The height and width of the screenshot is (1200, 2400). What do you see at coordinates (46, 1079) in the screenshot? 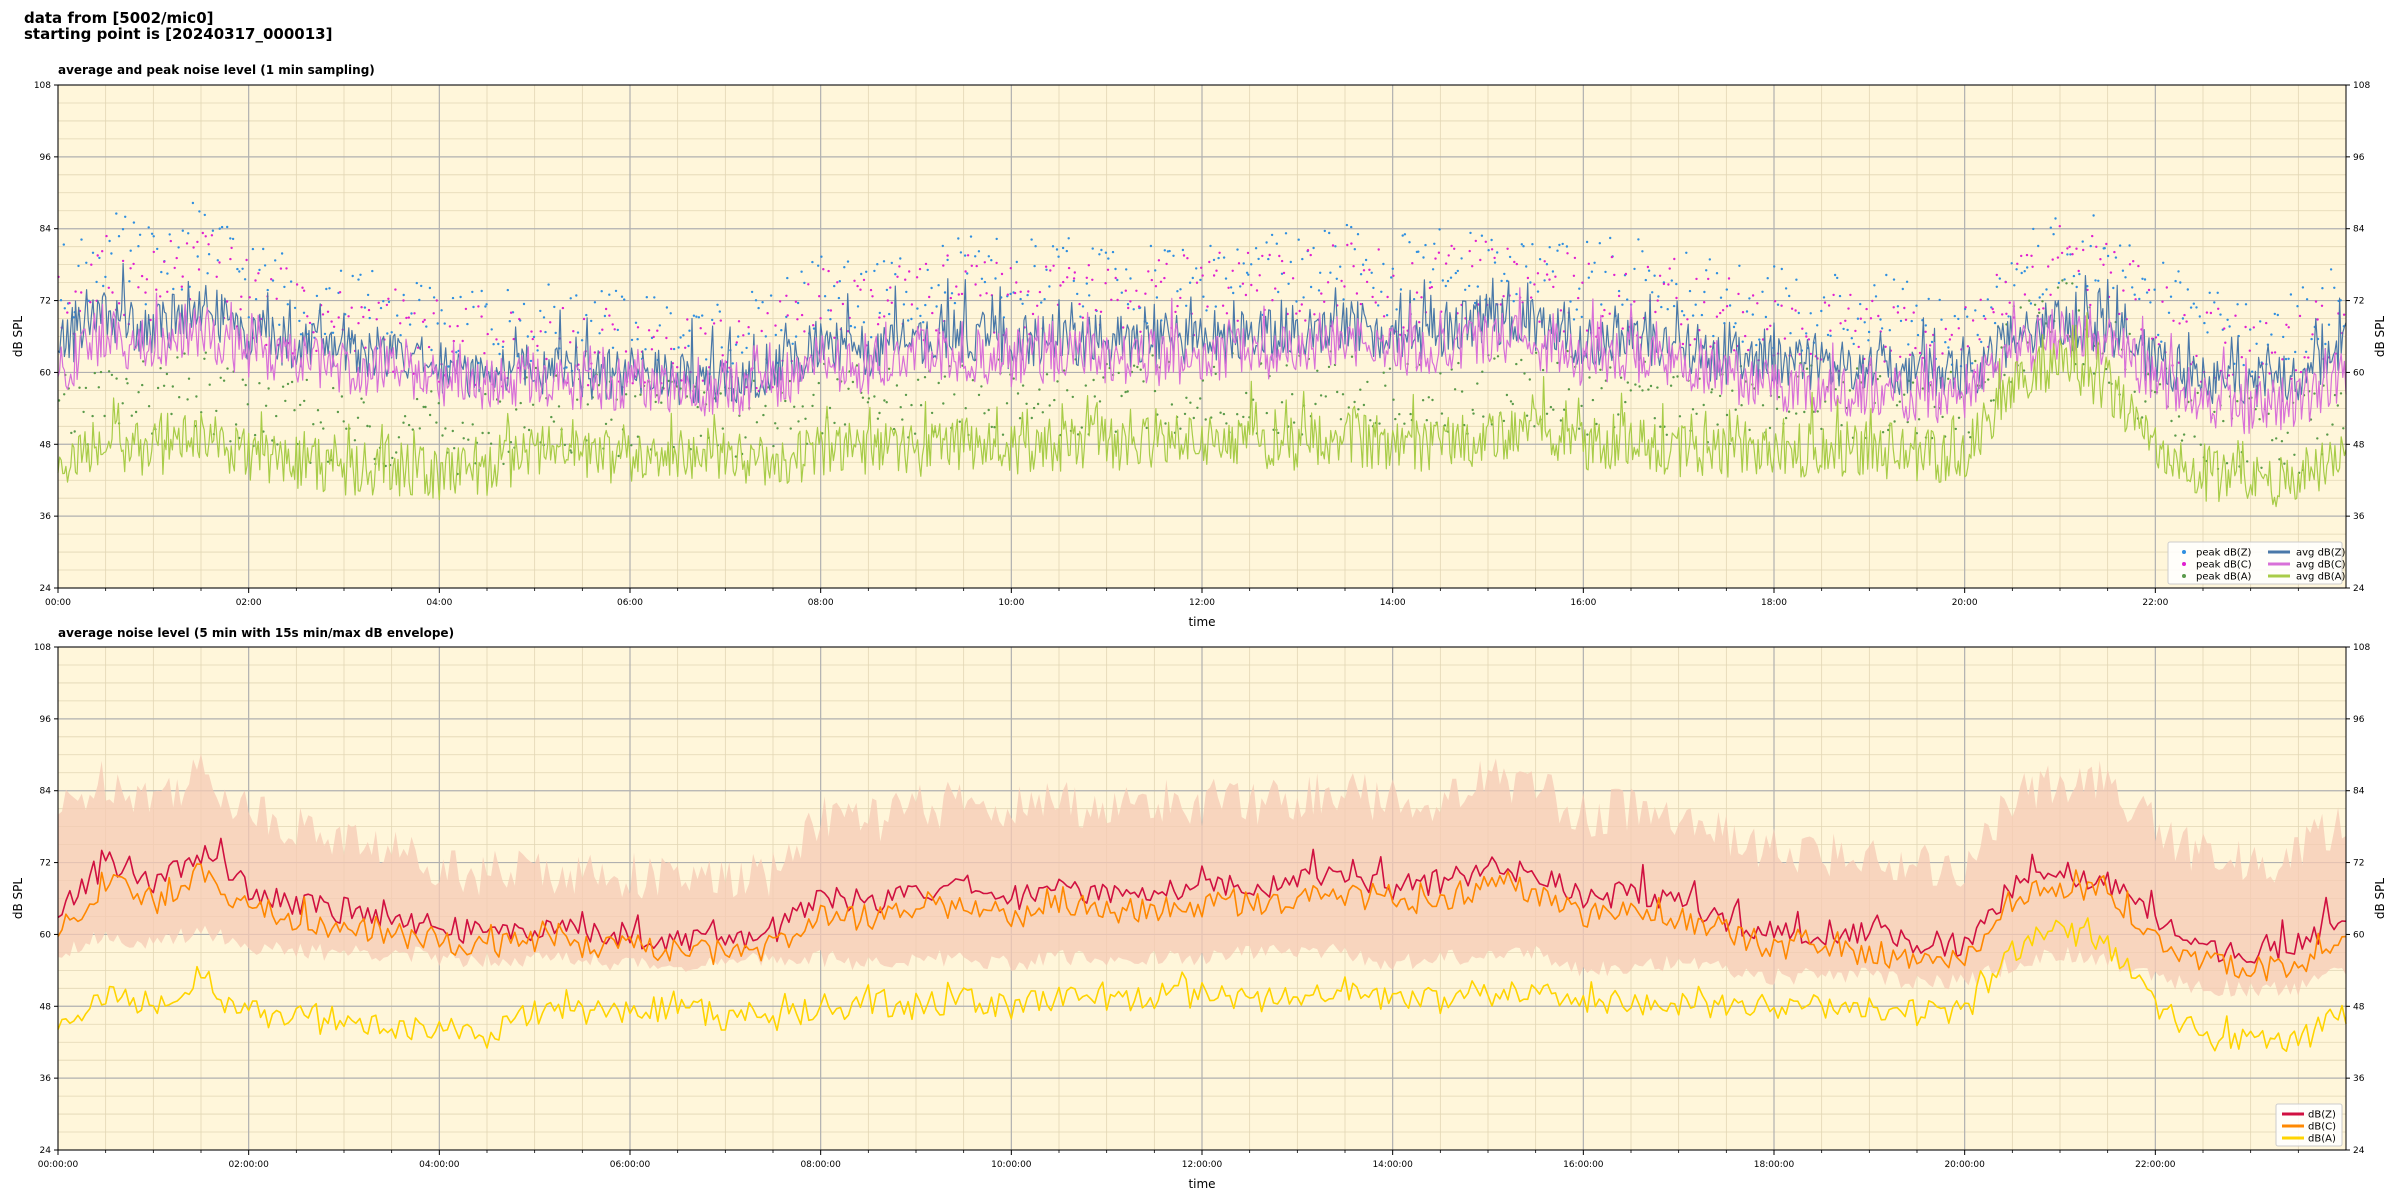
I see `y-tick-label-left: 36` at bounding box center [46, 1079].